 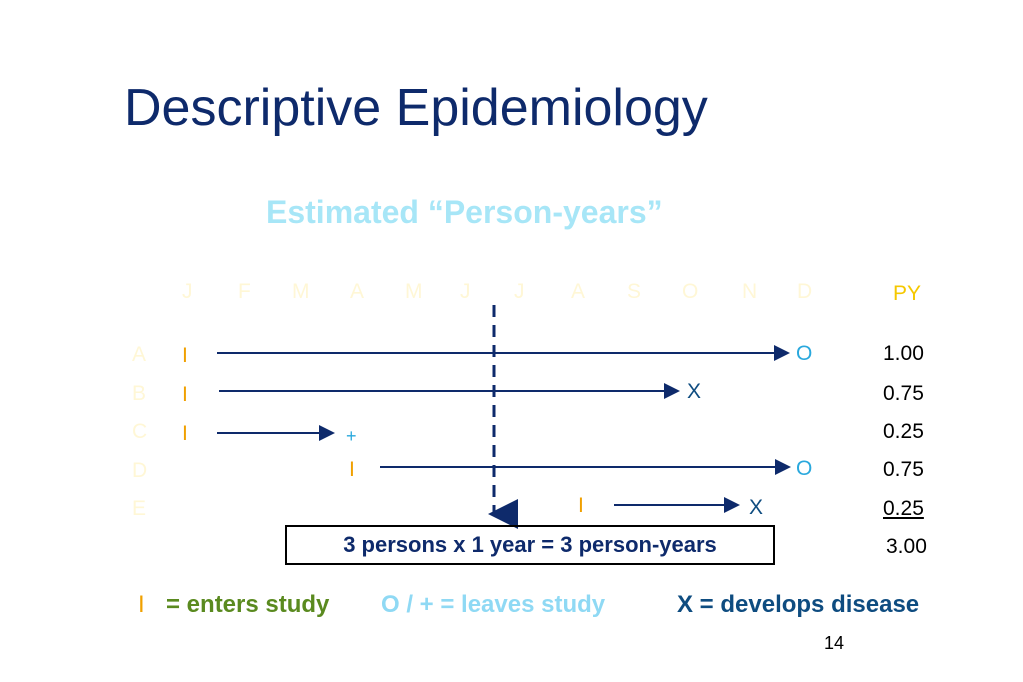 What do you see at coordinates (139, 508) in the screenshot?
I see `row-label-e: E` at bounding box center [139, 508].